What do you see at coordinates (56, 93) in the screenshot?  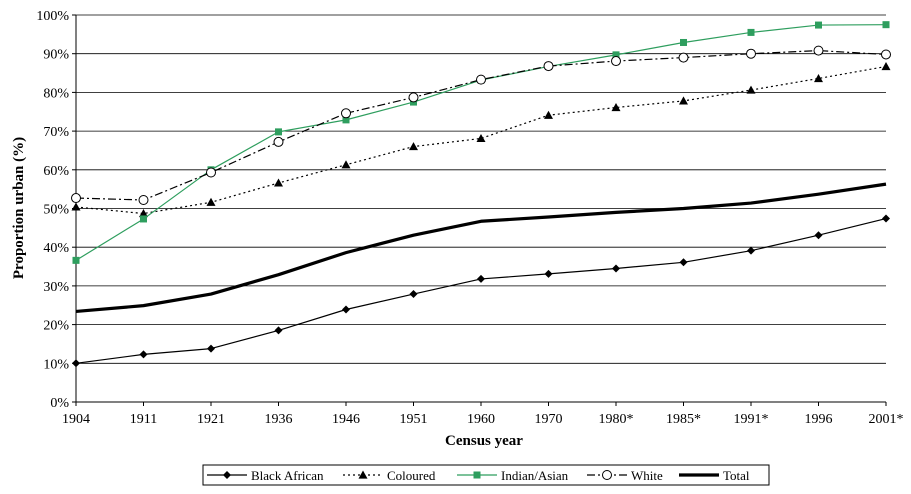 I see `y-tick-label: 80%` at bounding box center [56, 93].